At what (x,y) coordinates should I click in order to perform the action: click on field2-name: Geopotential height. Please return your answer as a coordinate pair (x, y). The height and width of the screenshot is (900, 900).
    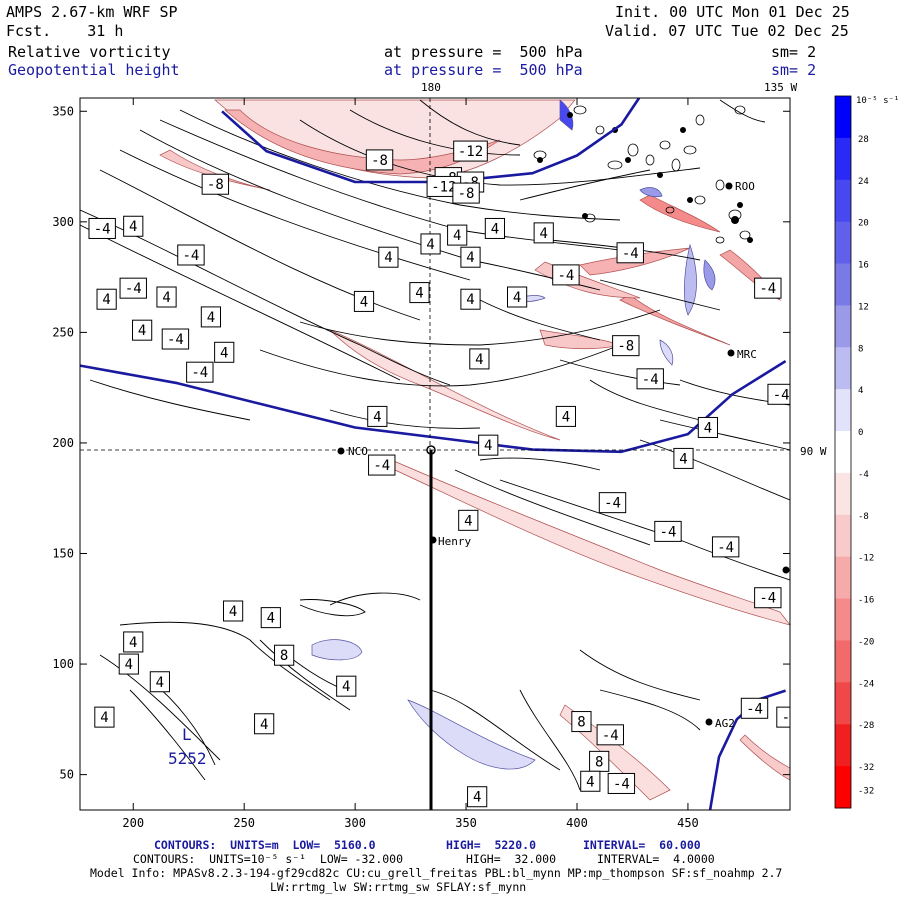
    Looking at the image, I should click on (94, 70).